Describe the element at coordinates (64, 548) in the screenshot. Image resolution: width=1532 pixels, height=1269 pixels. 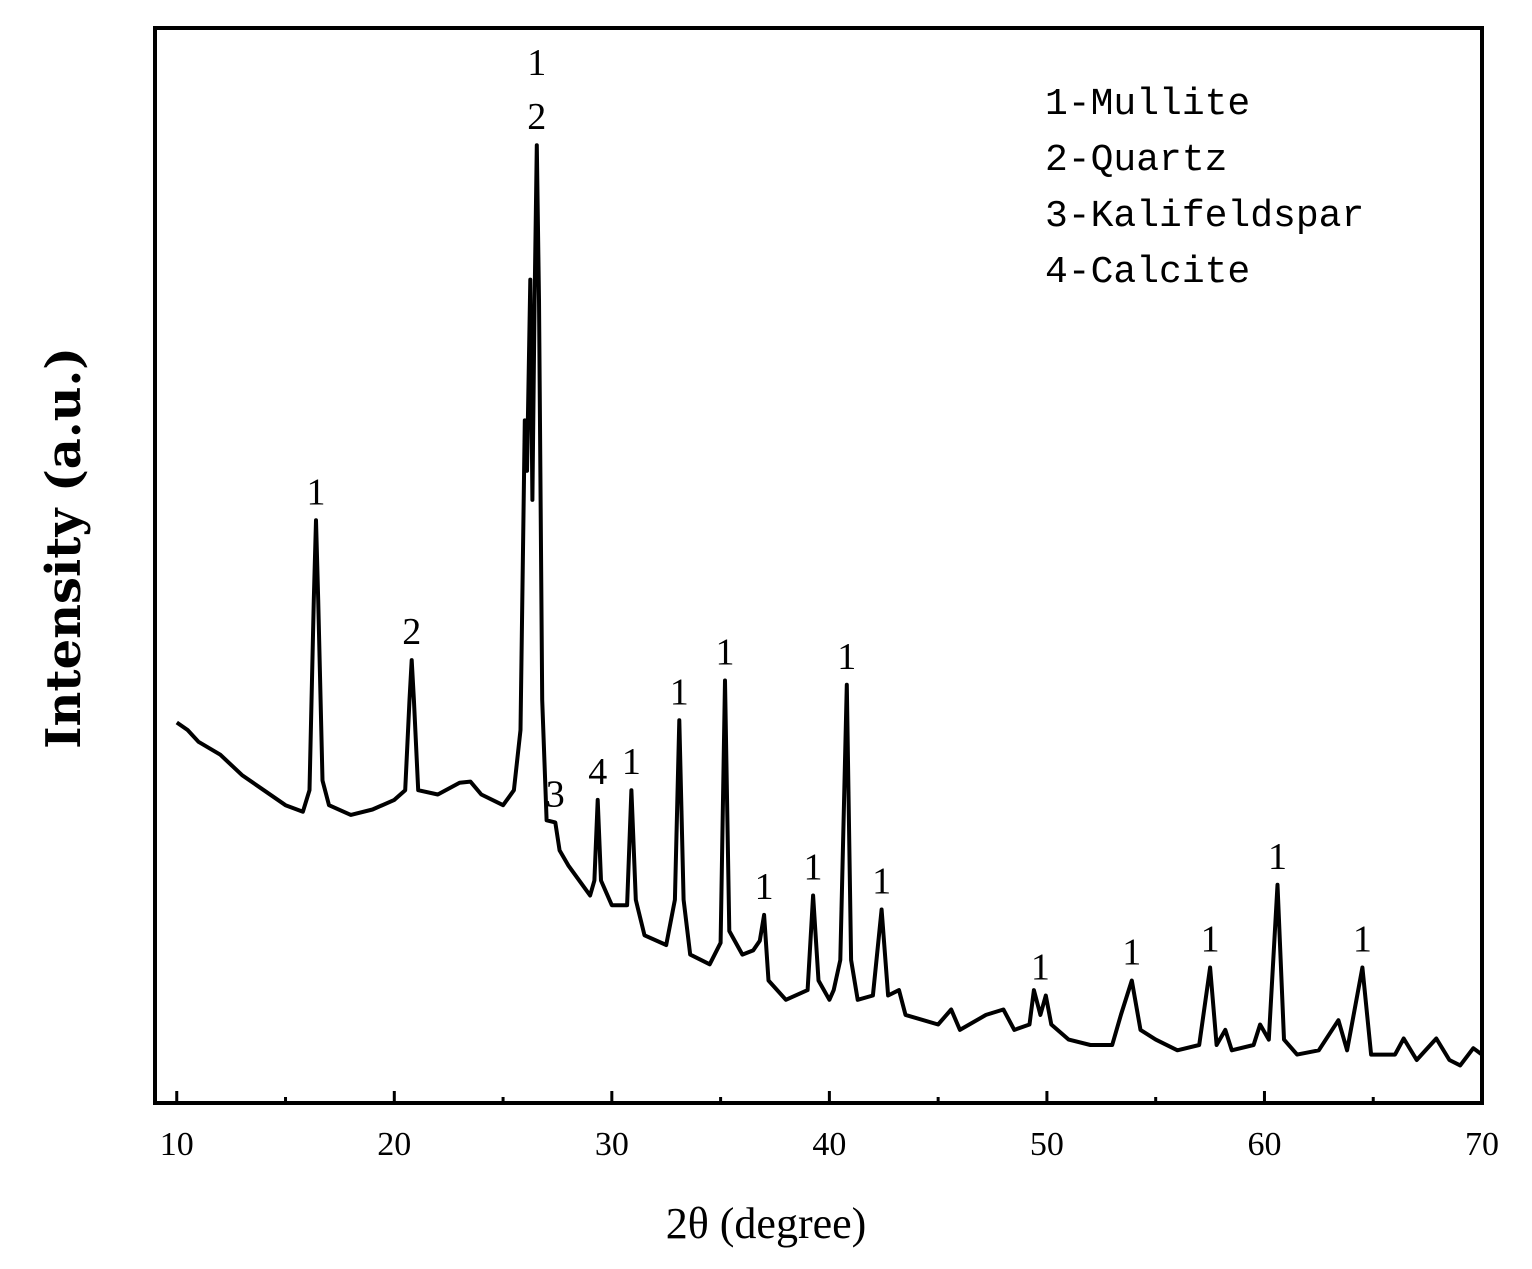
I see `y-axis-label: Intensity (a.u.)` at that location.